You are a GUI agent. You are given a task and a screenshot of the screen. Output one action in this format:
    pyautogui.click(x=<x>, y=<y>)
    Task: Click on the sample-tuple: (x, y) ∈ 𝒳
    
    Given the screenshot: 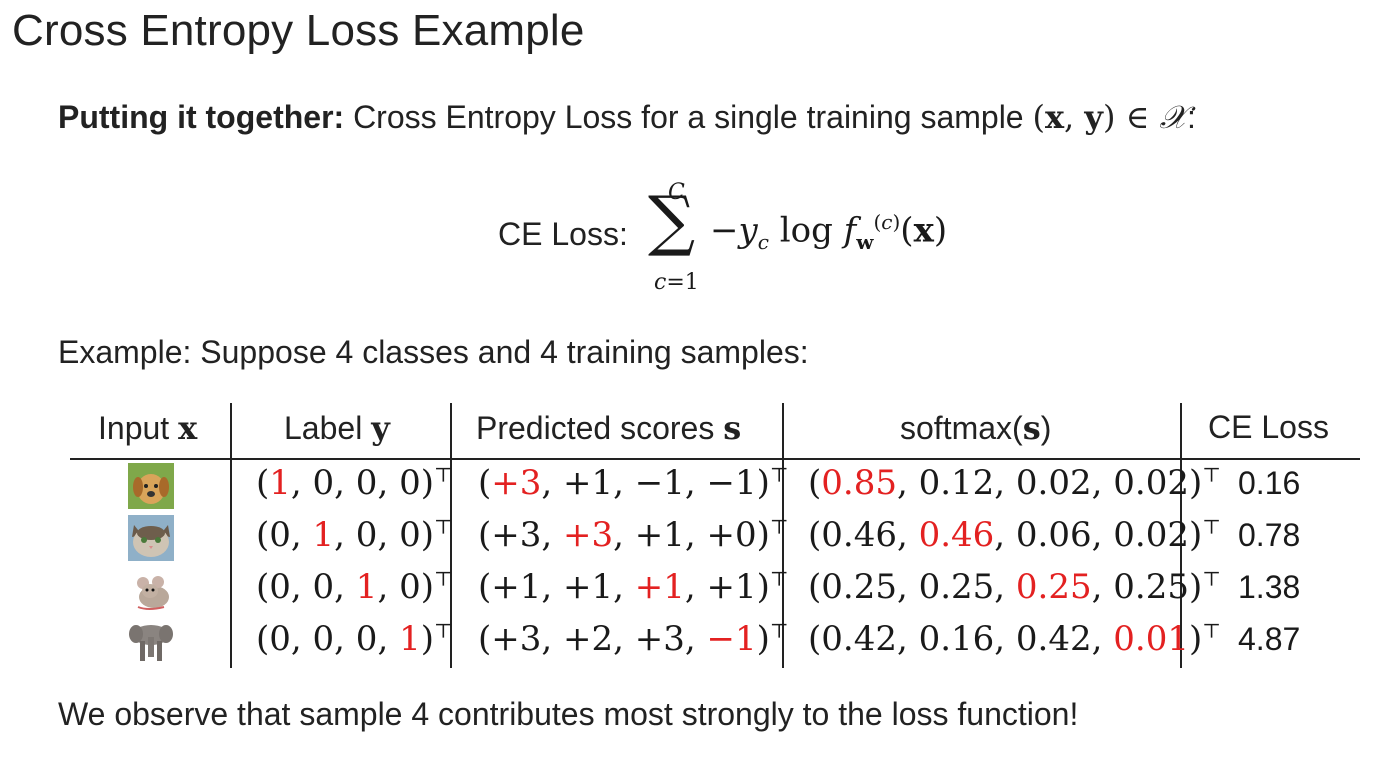 What is the action you would take?
    pyautogui.click(x=1110, y=117)
    